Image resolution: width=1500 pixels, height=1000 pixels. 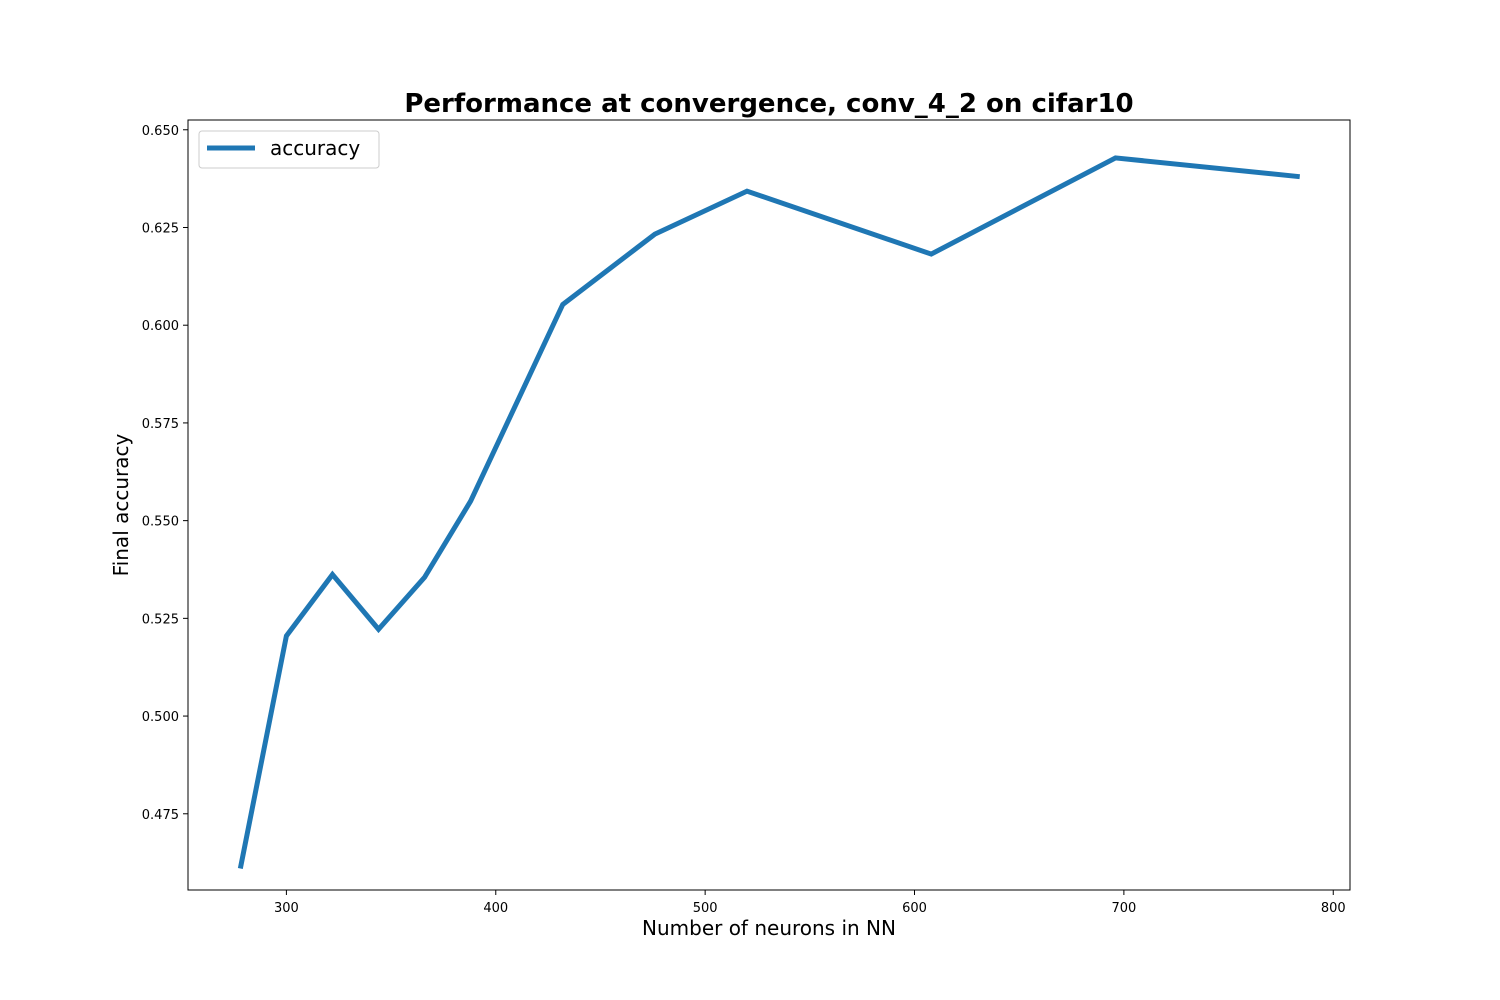 I want to click on y-tick-label: 0.475, so click(x=160, y=815).